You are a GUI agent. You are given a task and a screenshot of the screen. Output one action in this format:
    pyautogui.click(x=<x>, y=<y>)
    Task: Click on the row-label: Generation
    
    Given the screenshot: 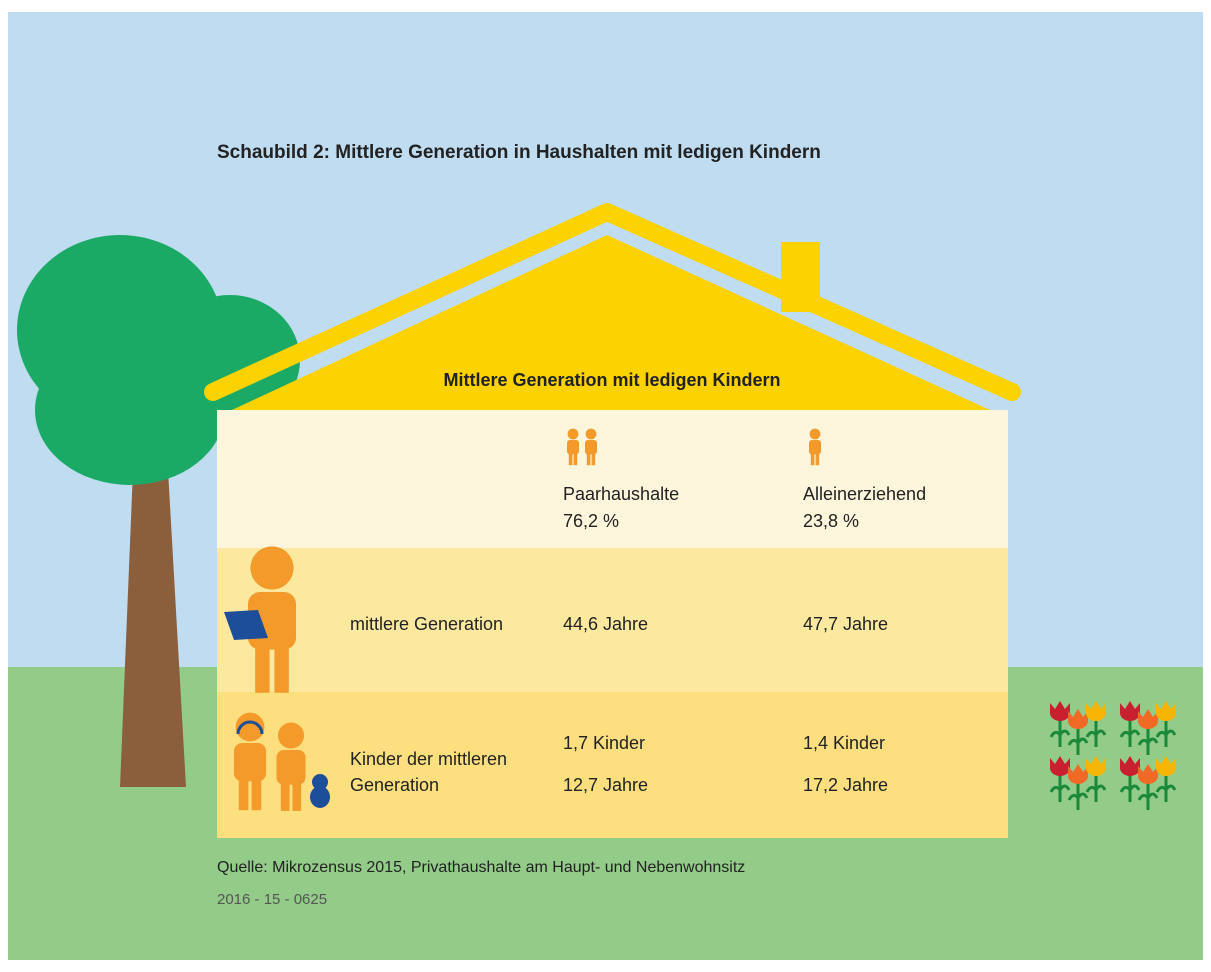 What is the action you would take?
    pyautogui.click(x=394, y=785)
    